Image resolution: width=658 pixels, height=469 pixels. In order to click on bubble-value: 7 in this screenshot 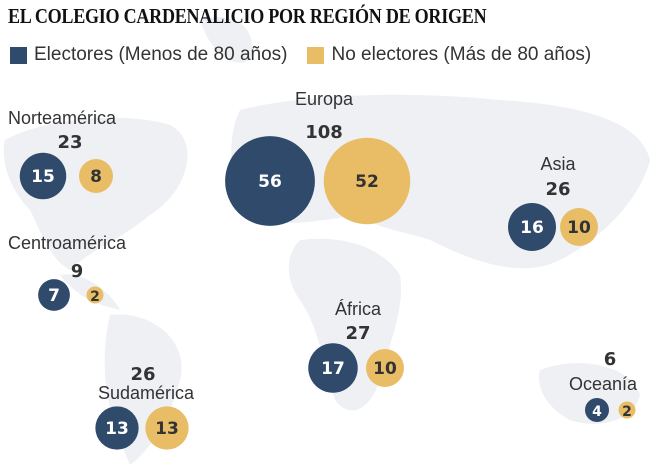, I will do `click(54, 296)`.